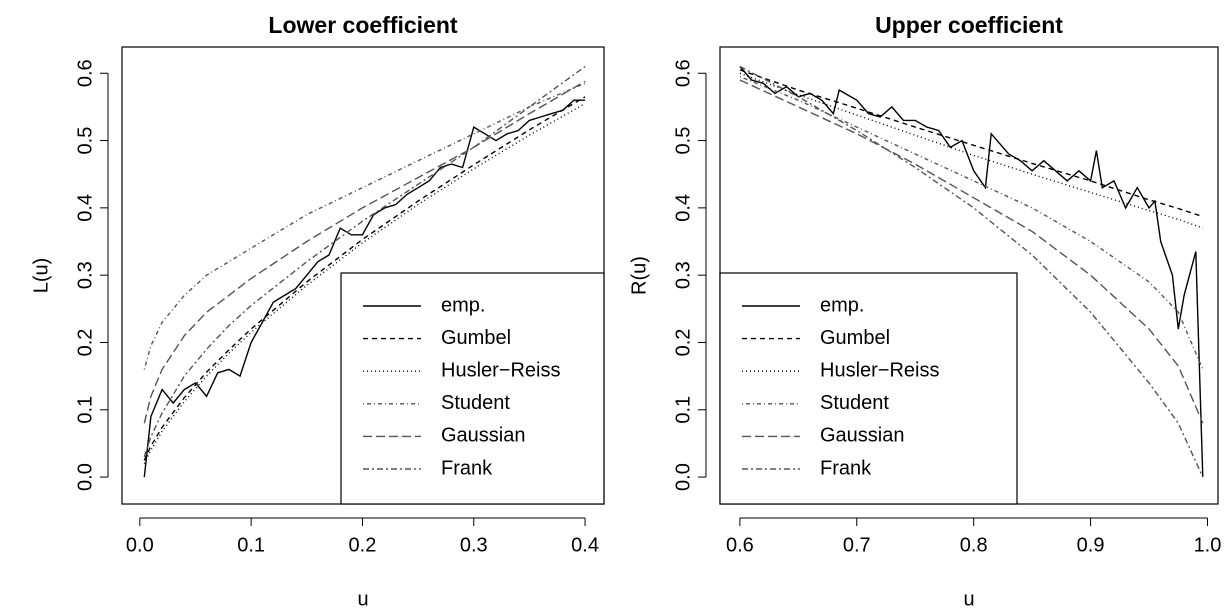 This screenshot has width=1226, height=614. I want to click on x-tick-label: 0.9, so click(1091, 545).